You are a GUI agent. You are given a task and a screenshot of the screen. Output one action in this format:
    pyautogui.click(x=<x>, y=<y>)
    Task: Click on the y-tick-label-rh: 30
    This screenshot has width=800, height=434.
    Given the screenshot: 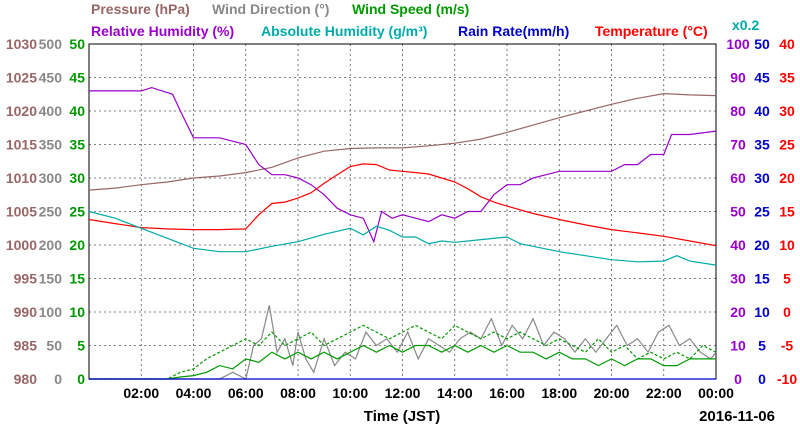 What is the action you would take?
    pyautogui.click(x=738, y=279)
    